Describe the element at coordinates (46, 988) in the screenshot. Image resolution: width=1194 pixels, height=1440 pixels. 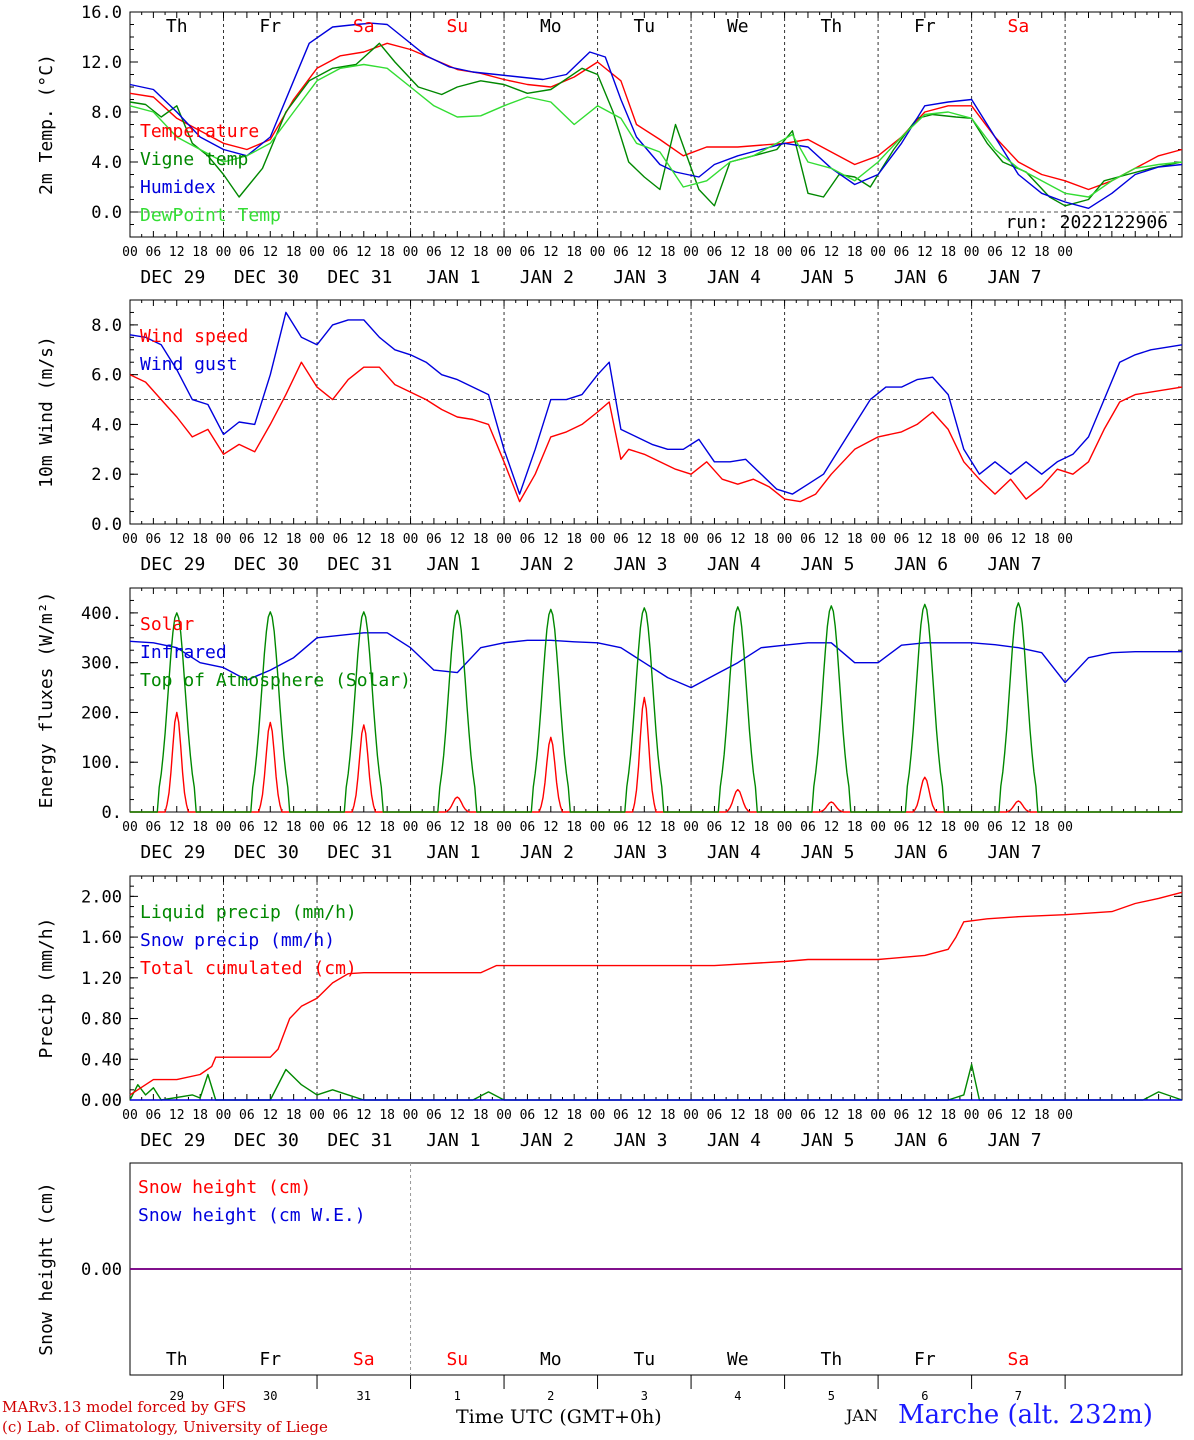
I see `y-axis-label: Precip (mm/h)` at that location.